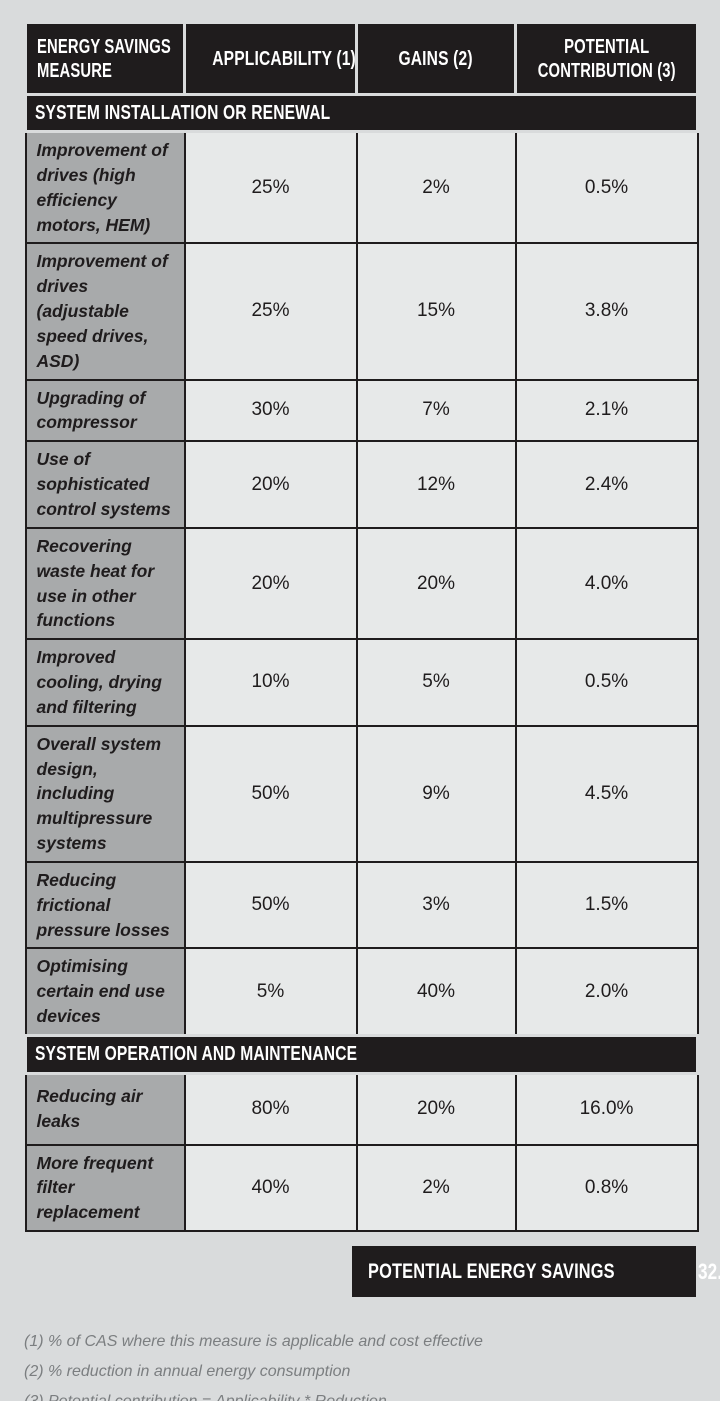  I want to click on contribution-cell: 1.5%, so click(606, 905).